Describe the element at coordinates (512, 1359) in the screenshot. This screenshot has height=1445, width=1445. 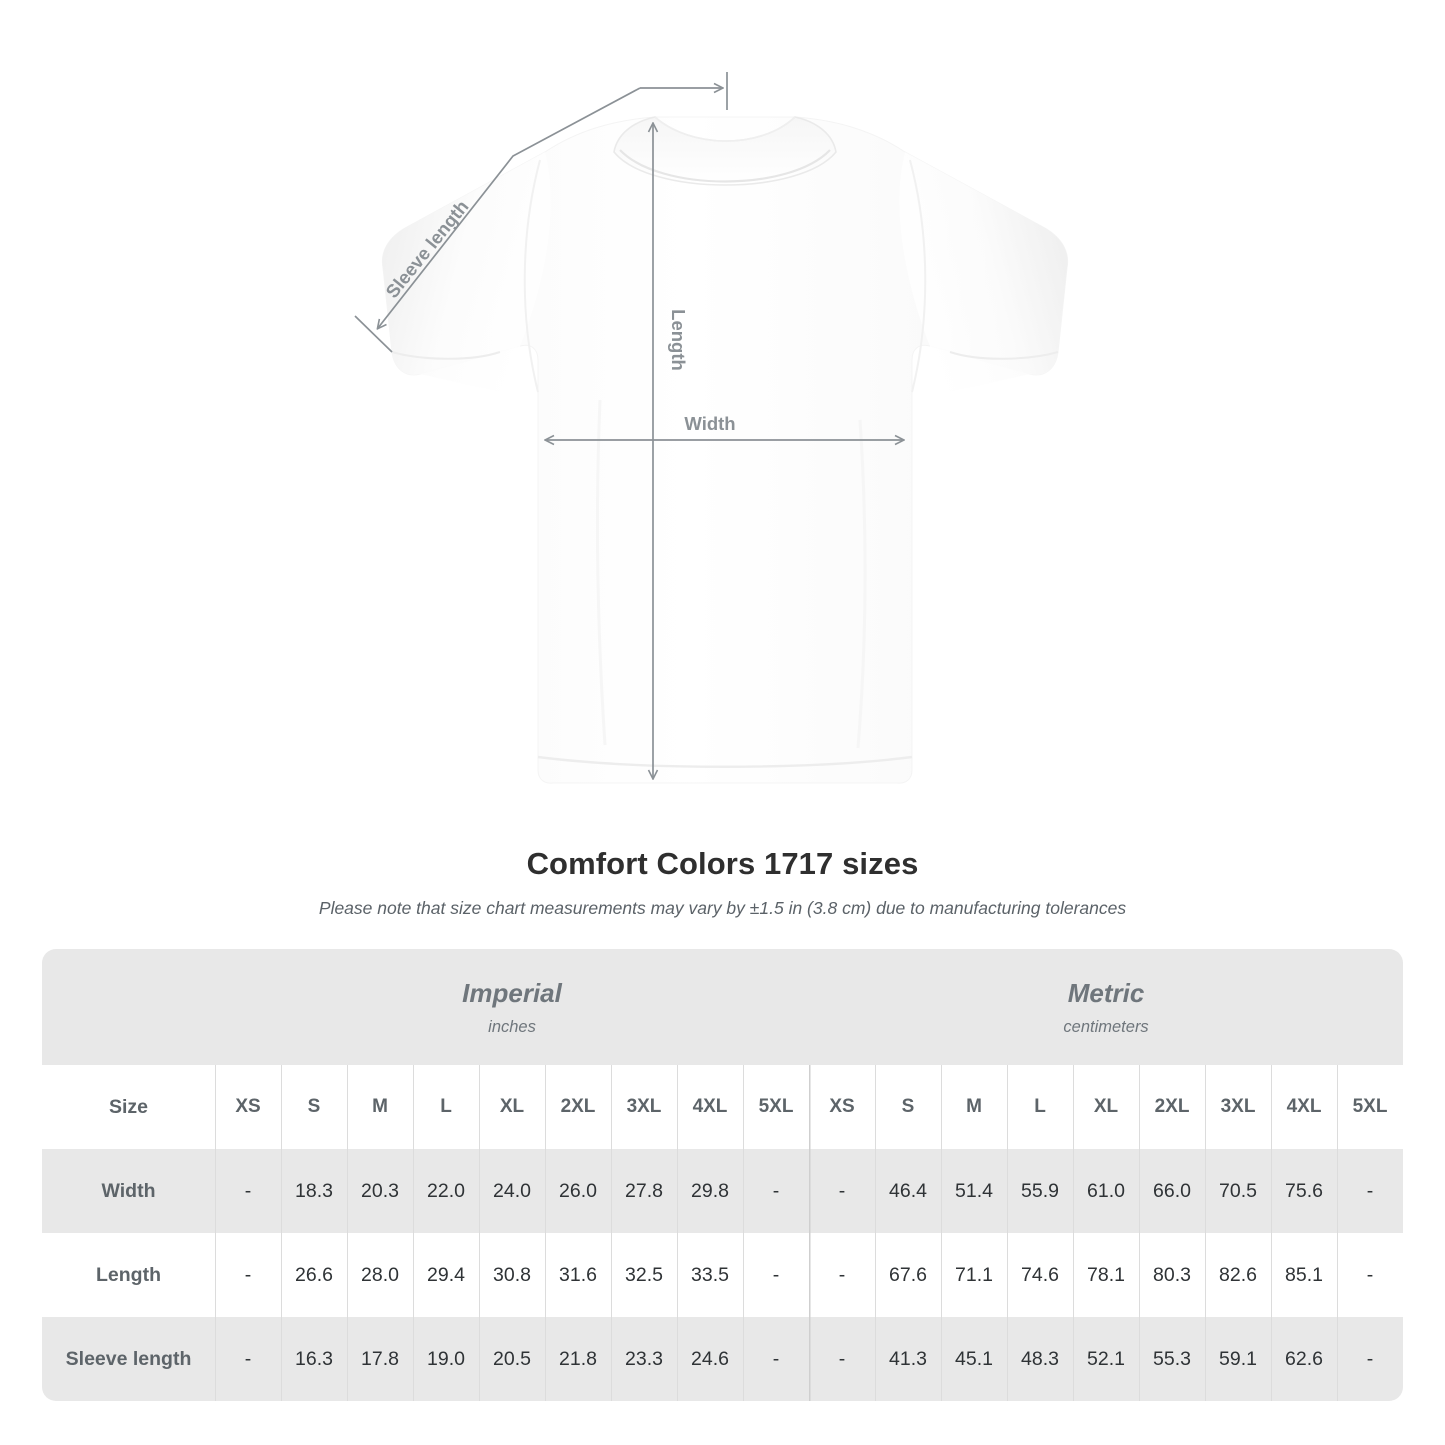
I see `cell-sleeve-length-imperial-xl: 20.5` at that location.